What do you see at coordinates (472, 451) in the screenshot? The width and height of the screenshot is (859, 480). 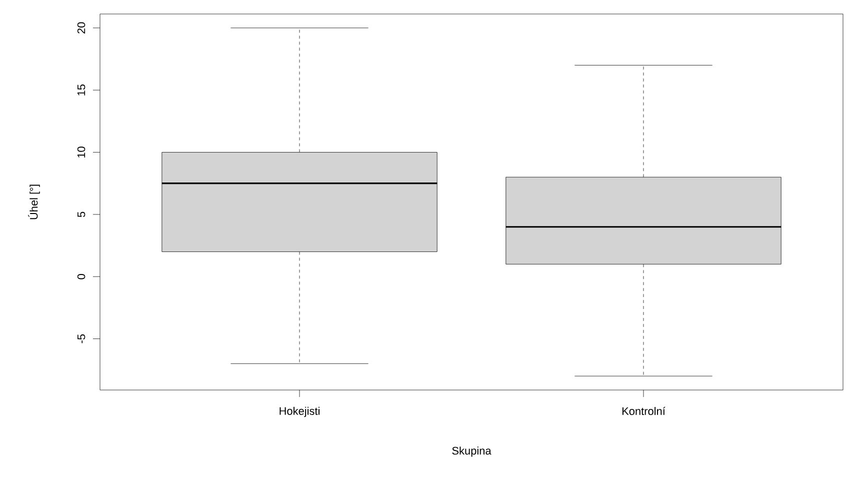 I see `x-axis-title: Skupina` at bounding box center [472, 451].